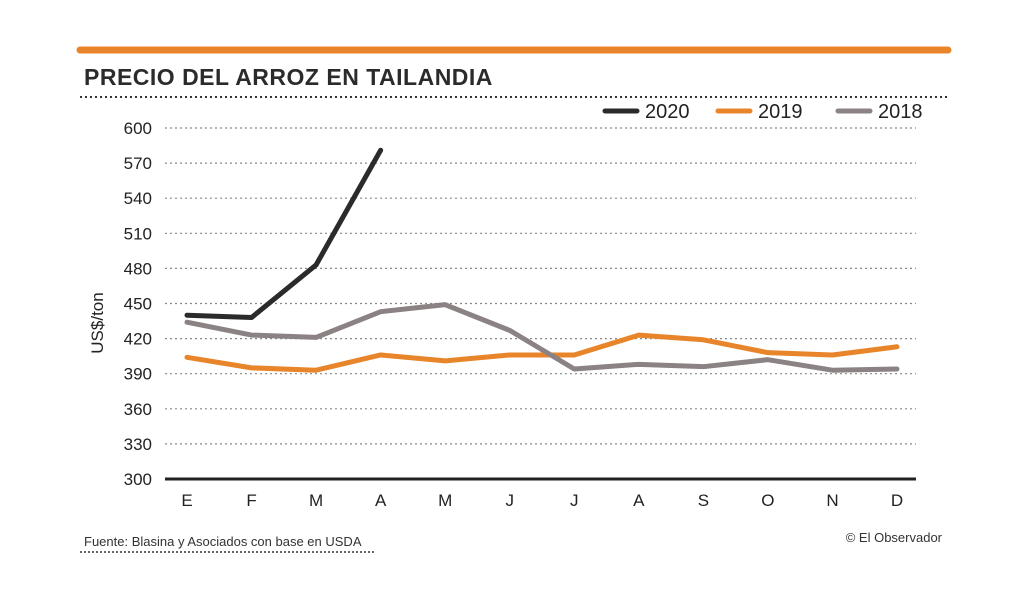  What do you see at coordinates (138, 128) in the screenshot?
I see `y-tick-label: 600` at bounding box center [138, 128].